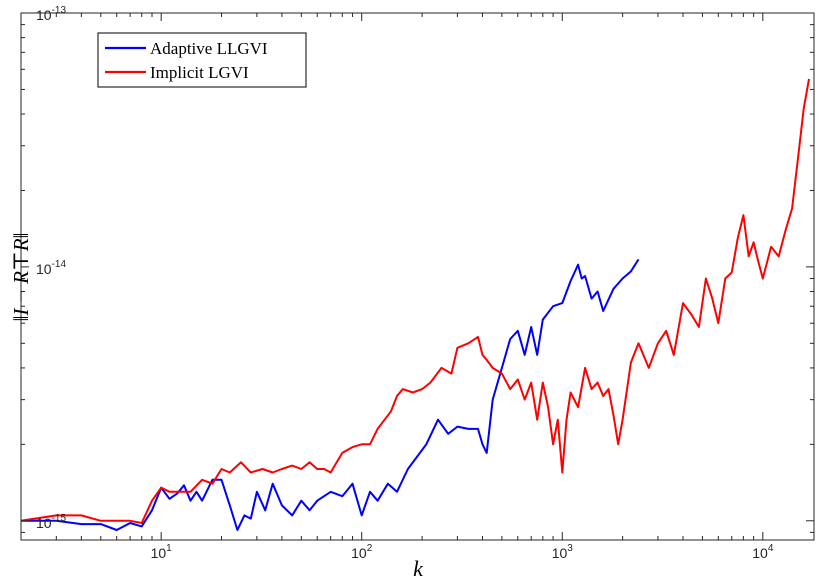  What do you see at coordinates (209, 48) in the screenshot?
I see `legend-label-adaptive-llgvi: Adaptive LLGVI` at bounding box center [209, 48].